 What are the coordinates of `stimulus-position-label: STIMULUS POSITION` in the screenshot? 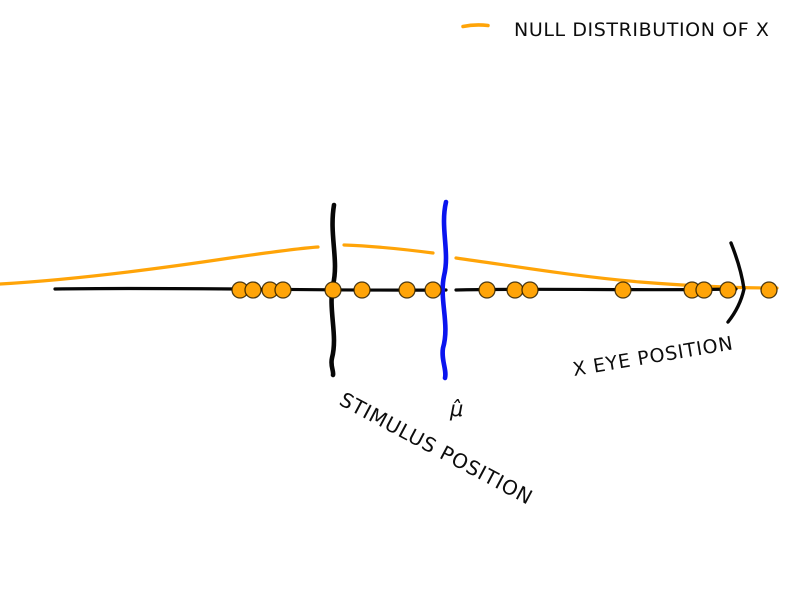 It's located at (436, 448).